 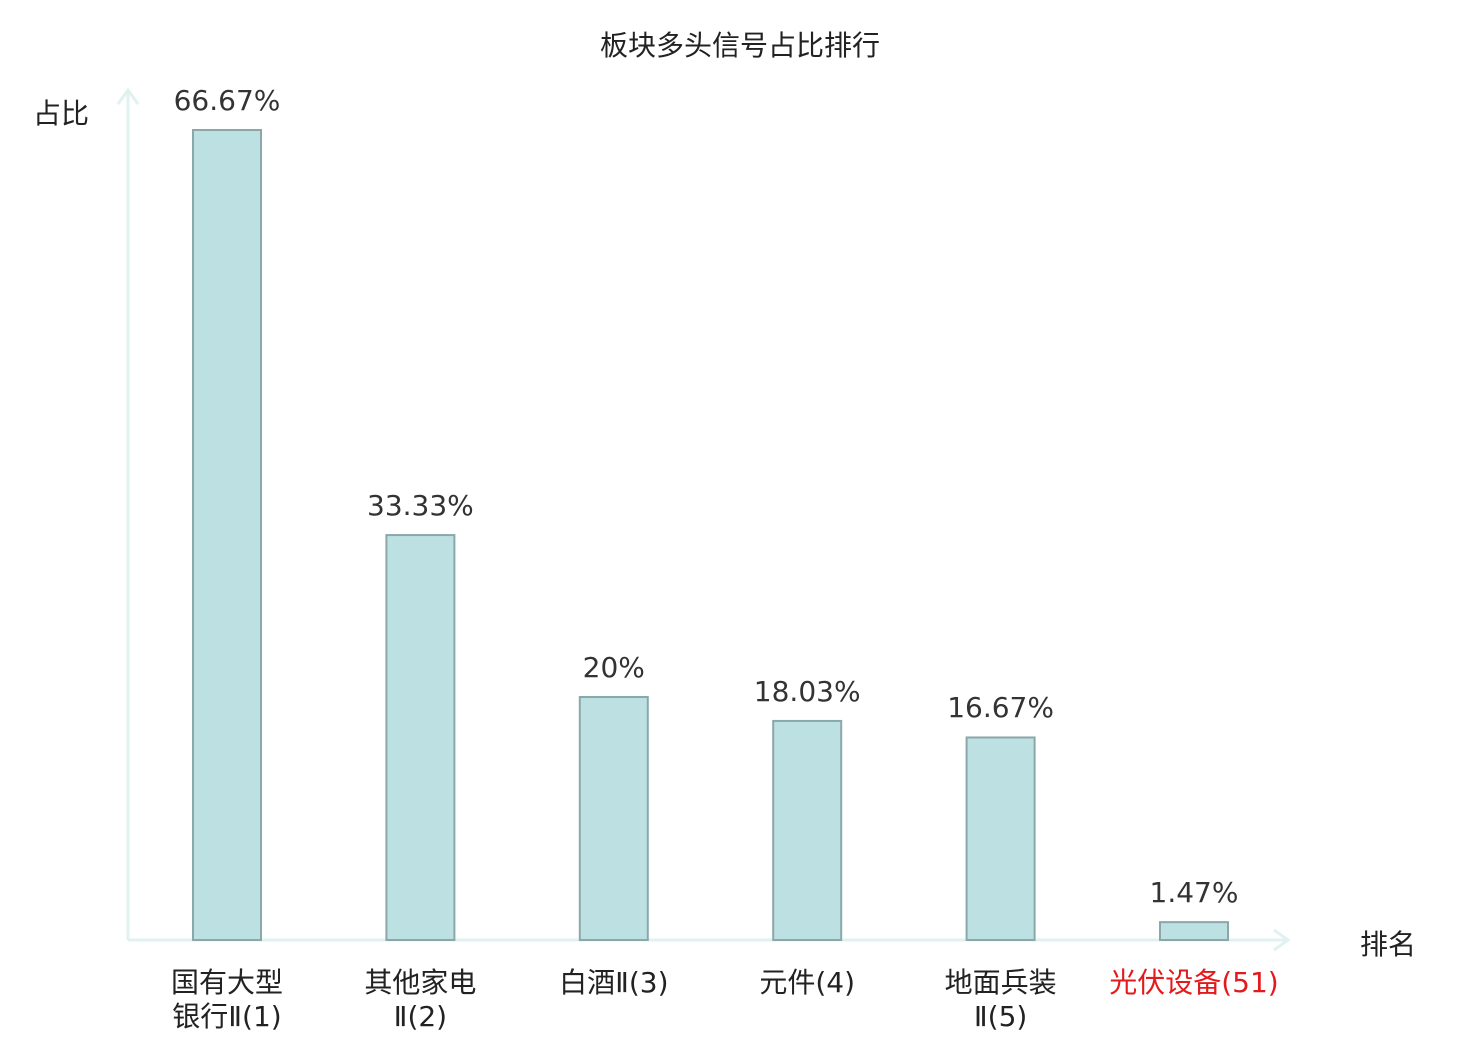 What do you see at coordinates (613, 667) in the screenshot?
I see `value-label-3: 20%` at bounding box center [613, 667].